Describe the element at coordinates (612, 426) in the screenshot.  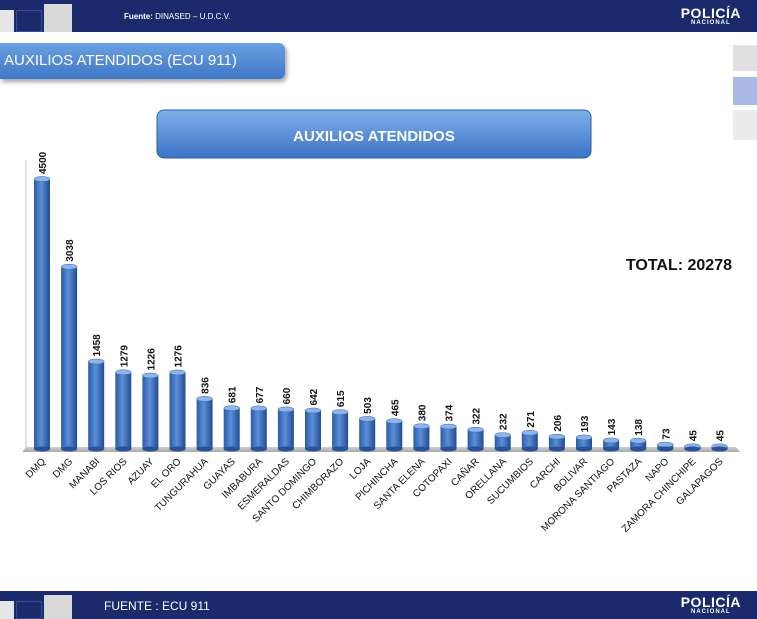
I see `data-label: 143` at that location.